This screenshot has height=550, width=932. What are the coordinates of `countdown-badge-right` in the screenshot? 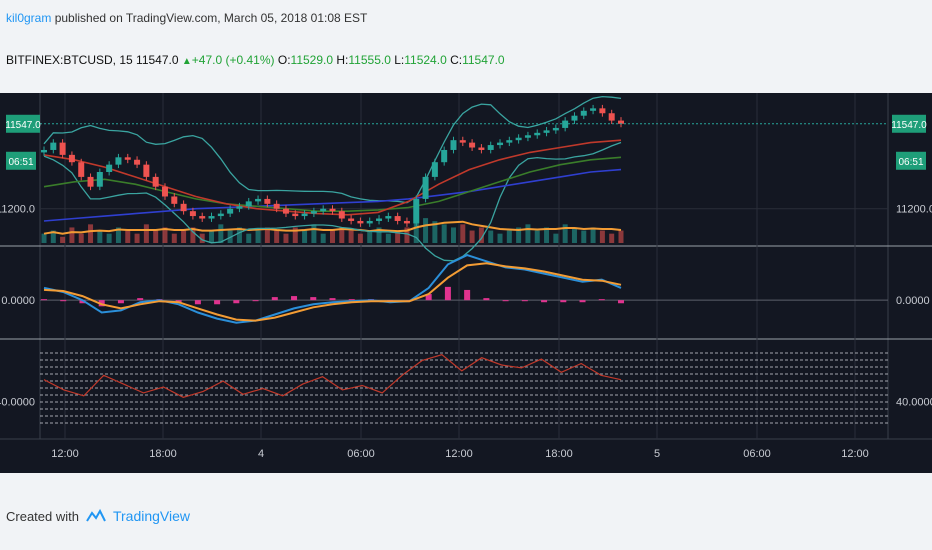 It's located at (911, 160).